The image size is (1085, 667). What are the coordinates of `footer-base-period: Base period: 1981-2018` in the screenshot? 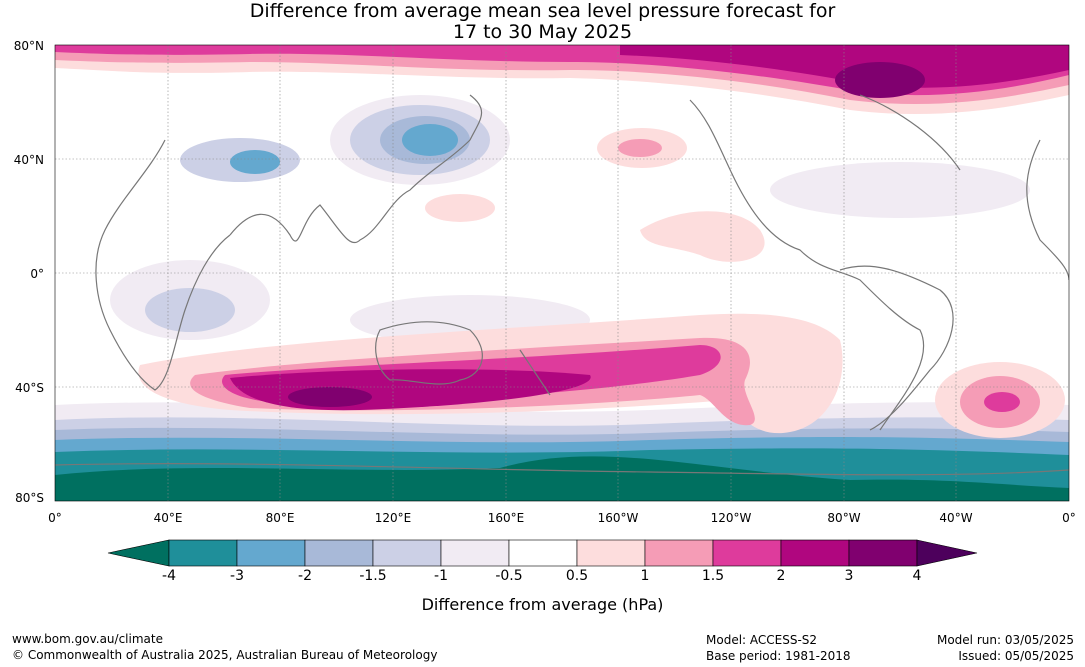 It's located at (778, 656).